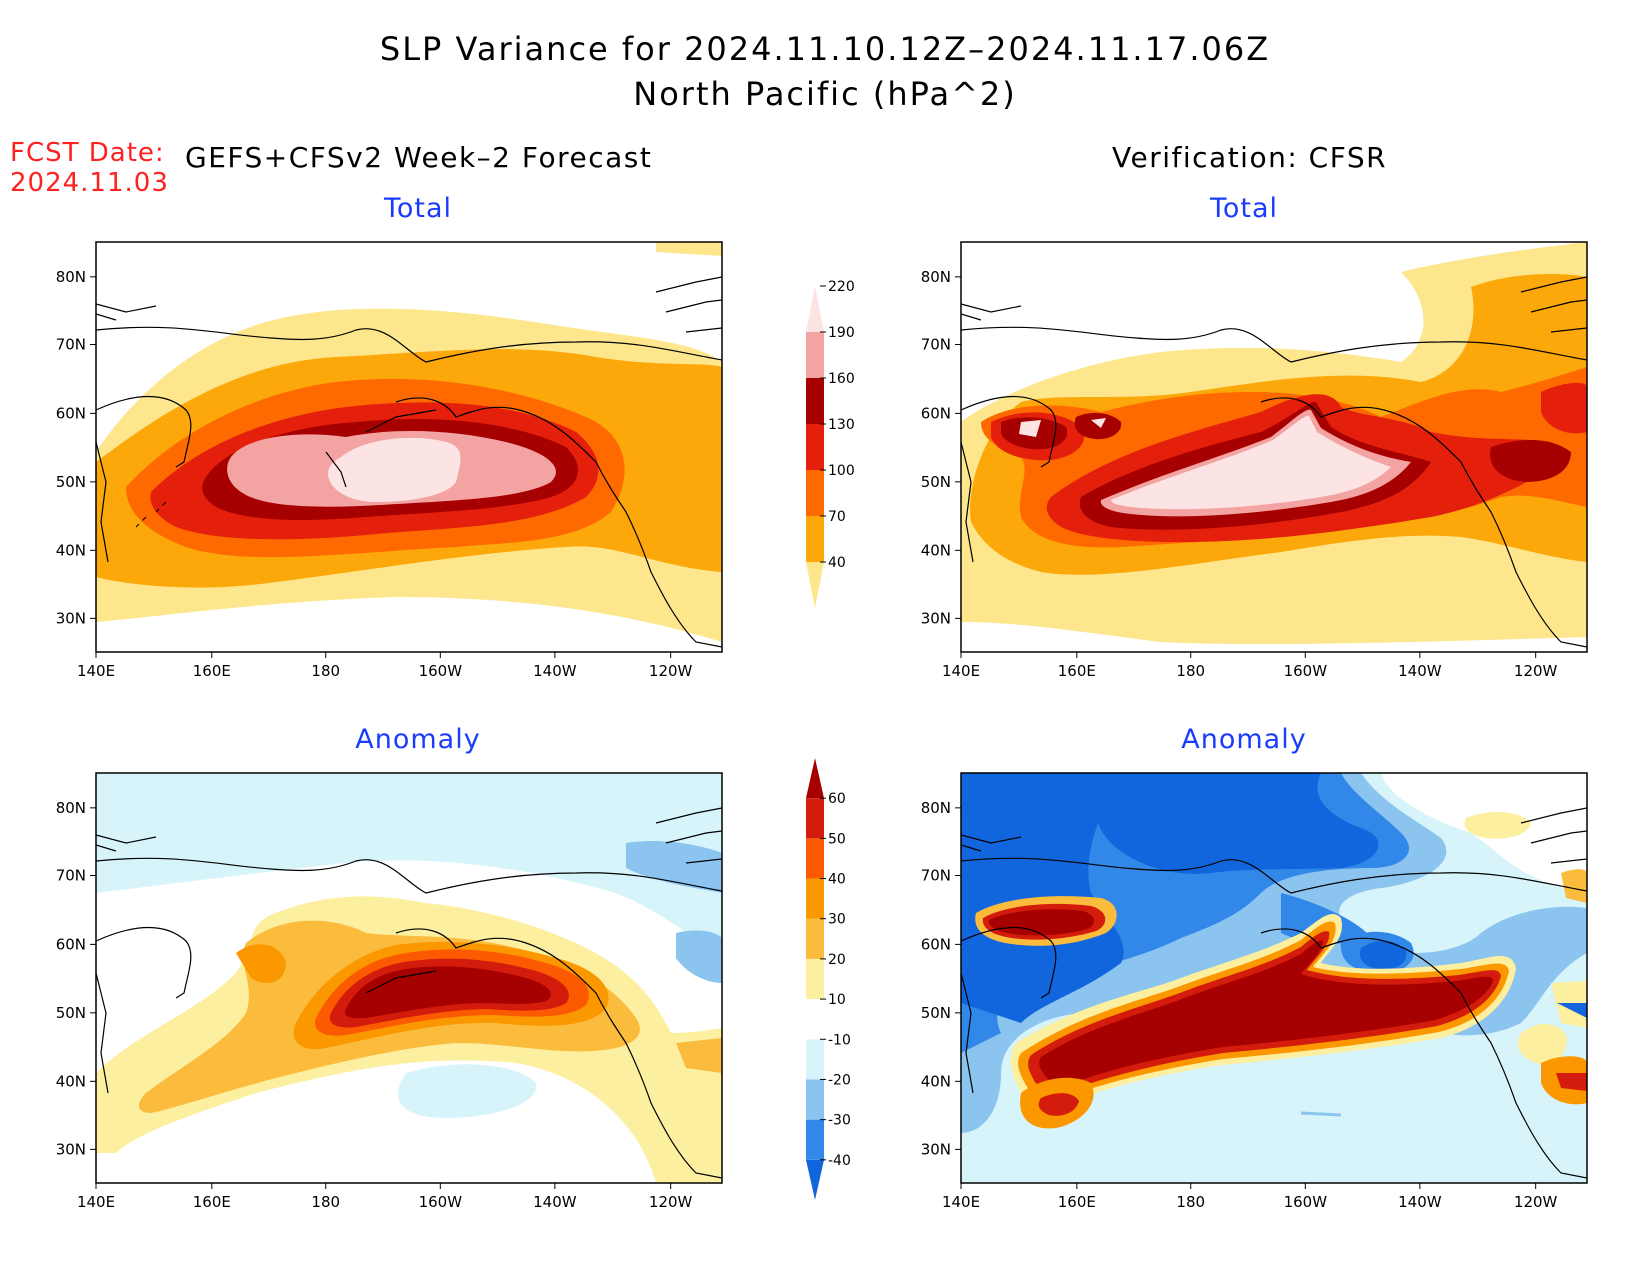 The height and width of the screenshot is (1275, 1650). What do you see at coordinates (837, 1000) in the screenshot?
I see `anomaly-colorbar-label: 10` at bounding box center [837, 1000].